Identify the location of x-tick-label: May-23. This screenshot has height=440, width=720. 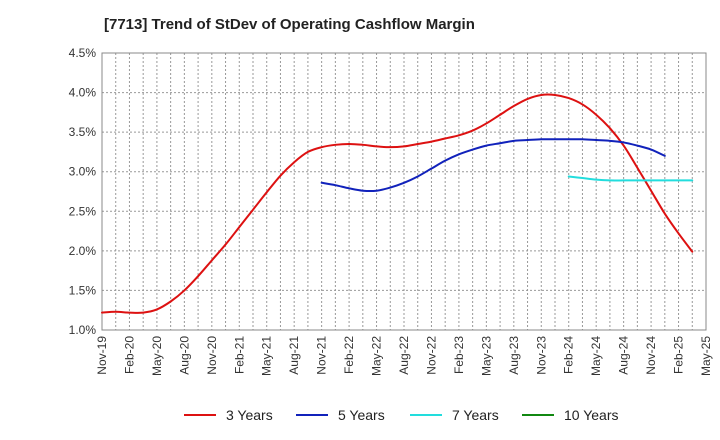
(486, 356).